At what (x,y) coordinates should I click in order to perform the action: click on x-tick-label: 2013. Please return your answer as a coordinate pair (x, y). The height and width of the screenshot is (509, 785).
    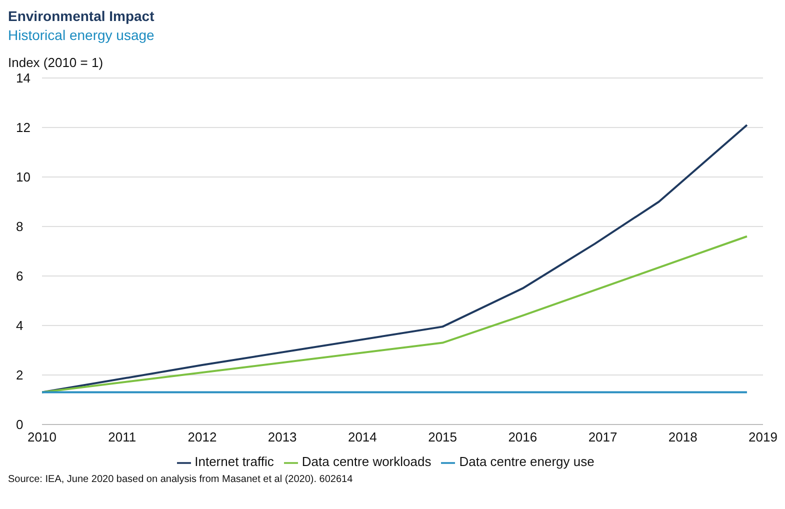
    Looking at the image, I should click on (282, 437).